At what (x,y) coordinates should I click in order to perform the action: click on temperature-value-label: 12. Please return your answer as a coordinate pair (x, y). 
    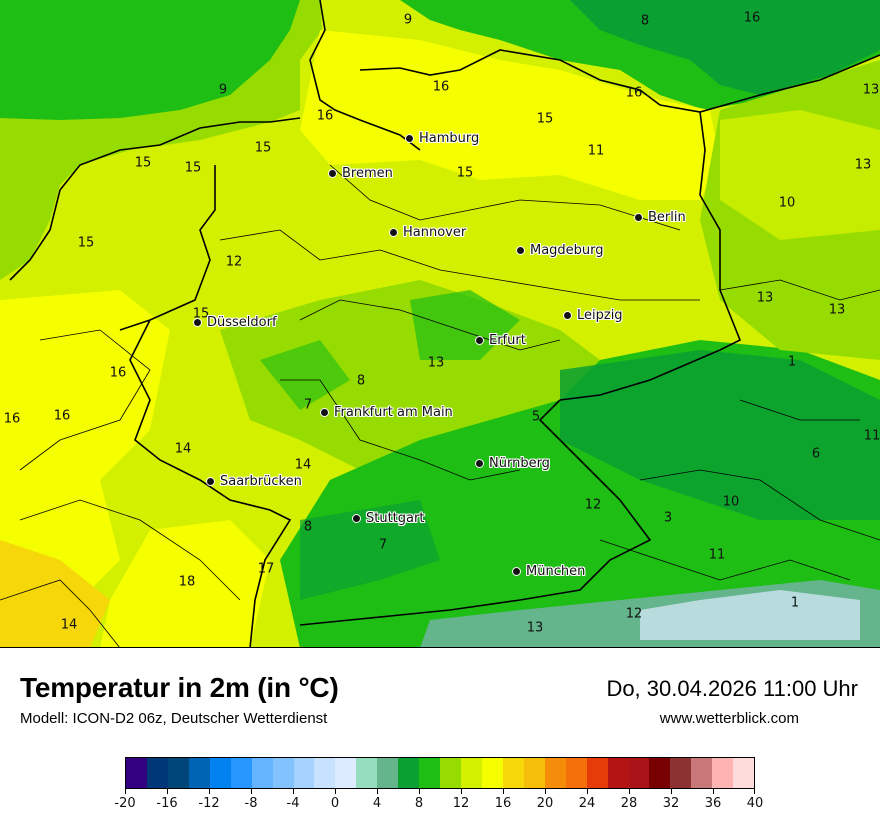
    Looking at the image, I should click on (593, 505).